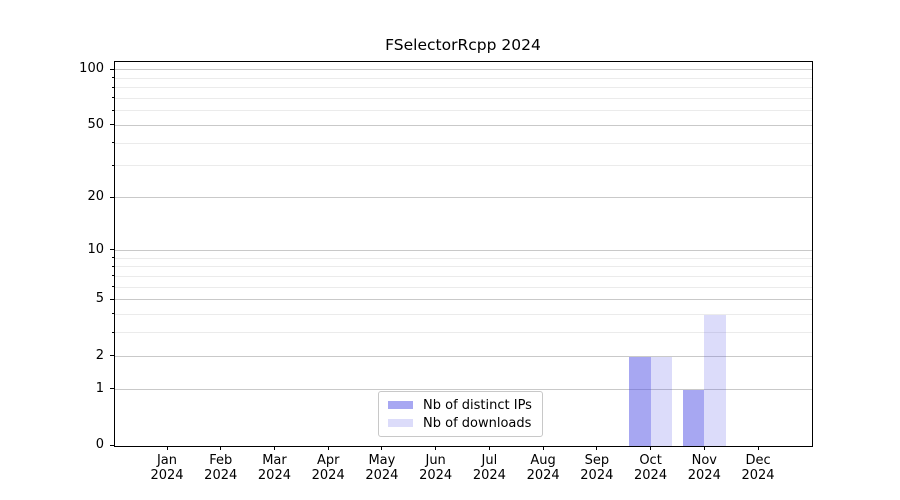 The height and width of the screenshot is (500, 900). Describe the element at coordinates (99, 355) in the screenshot. I see `y-tick-label: 2` at that location.